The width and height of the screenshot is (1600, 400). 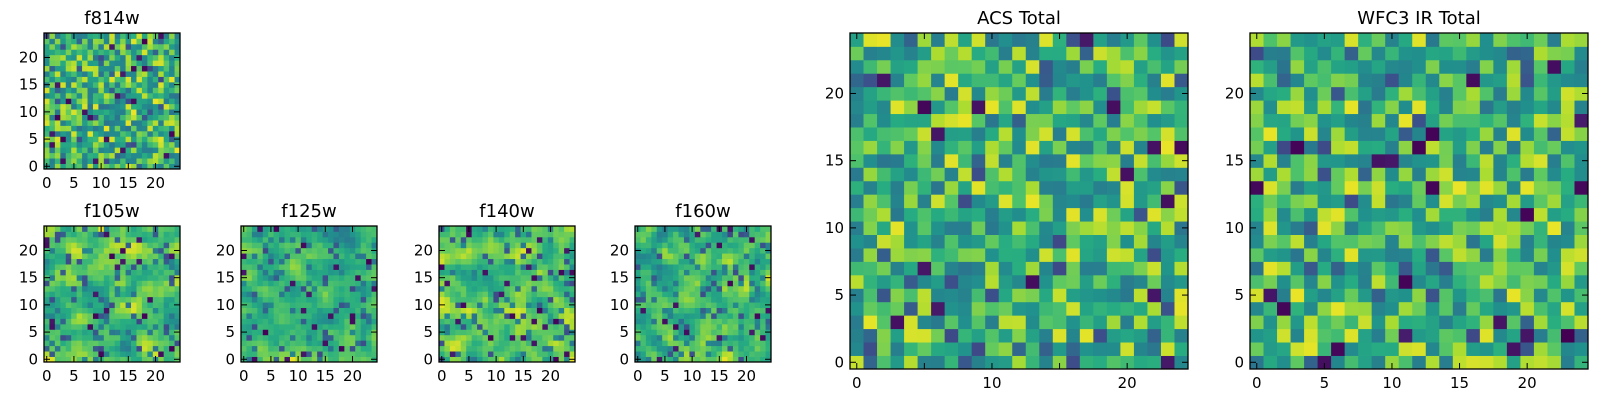 What do you see at coordinates (33, 332) in the screenshot?
I see `y-tick-label: 5` at bounding box center [33, 332].